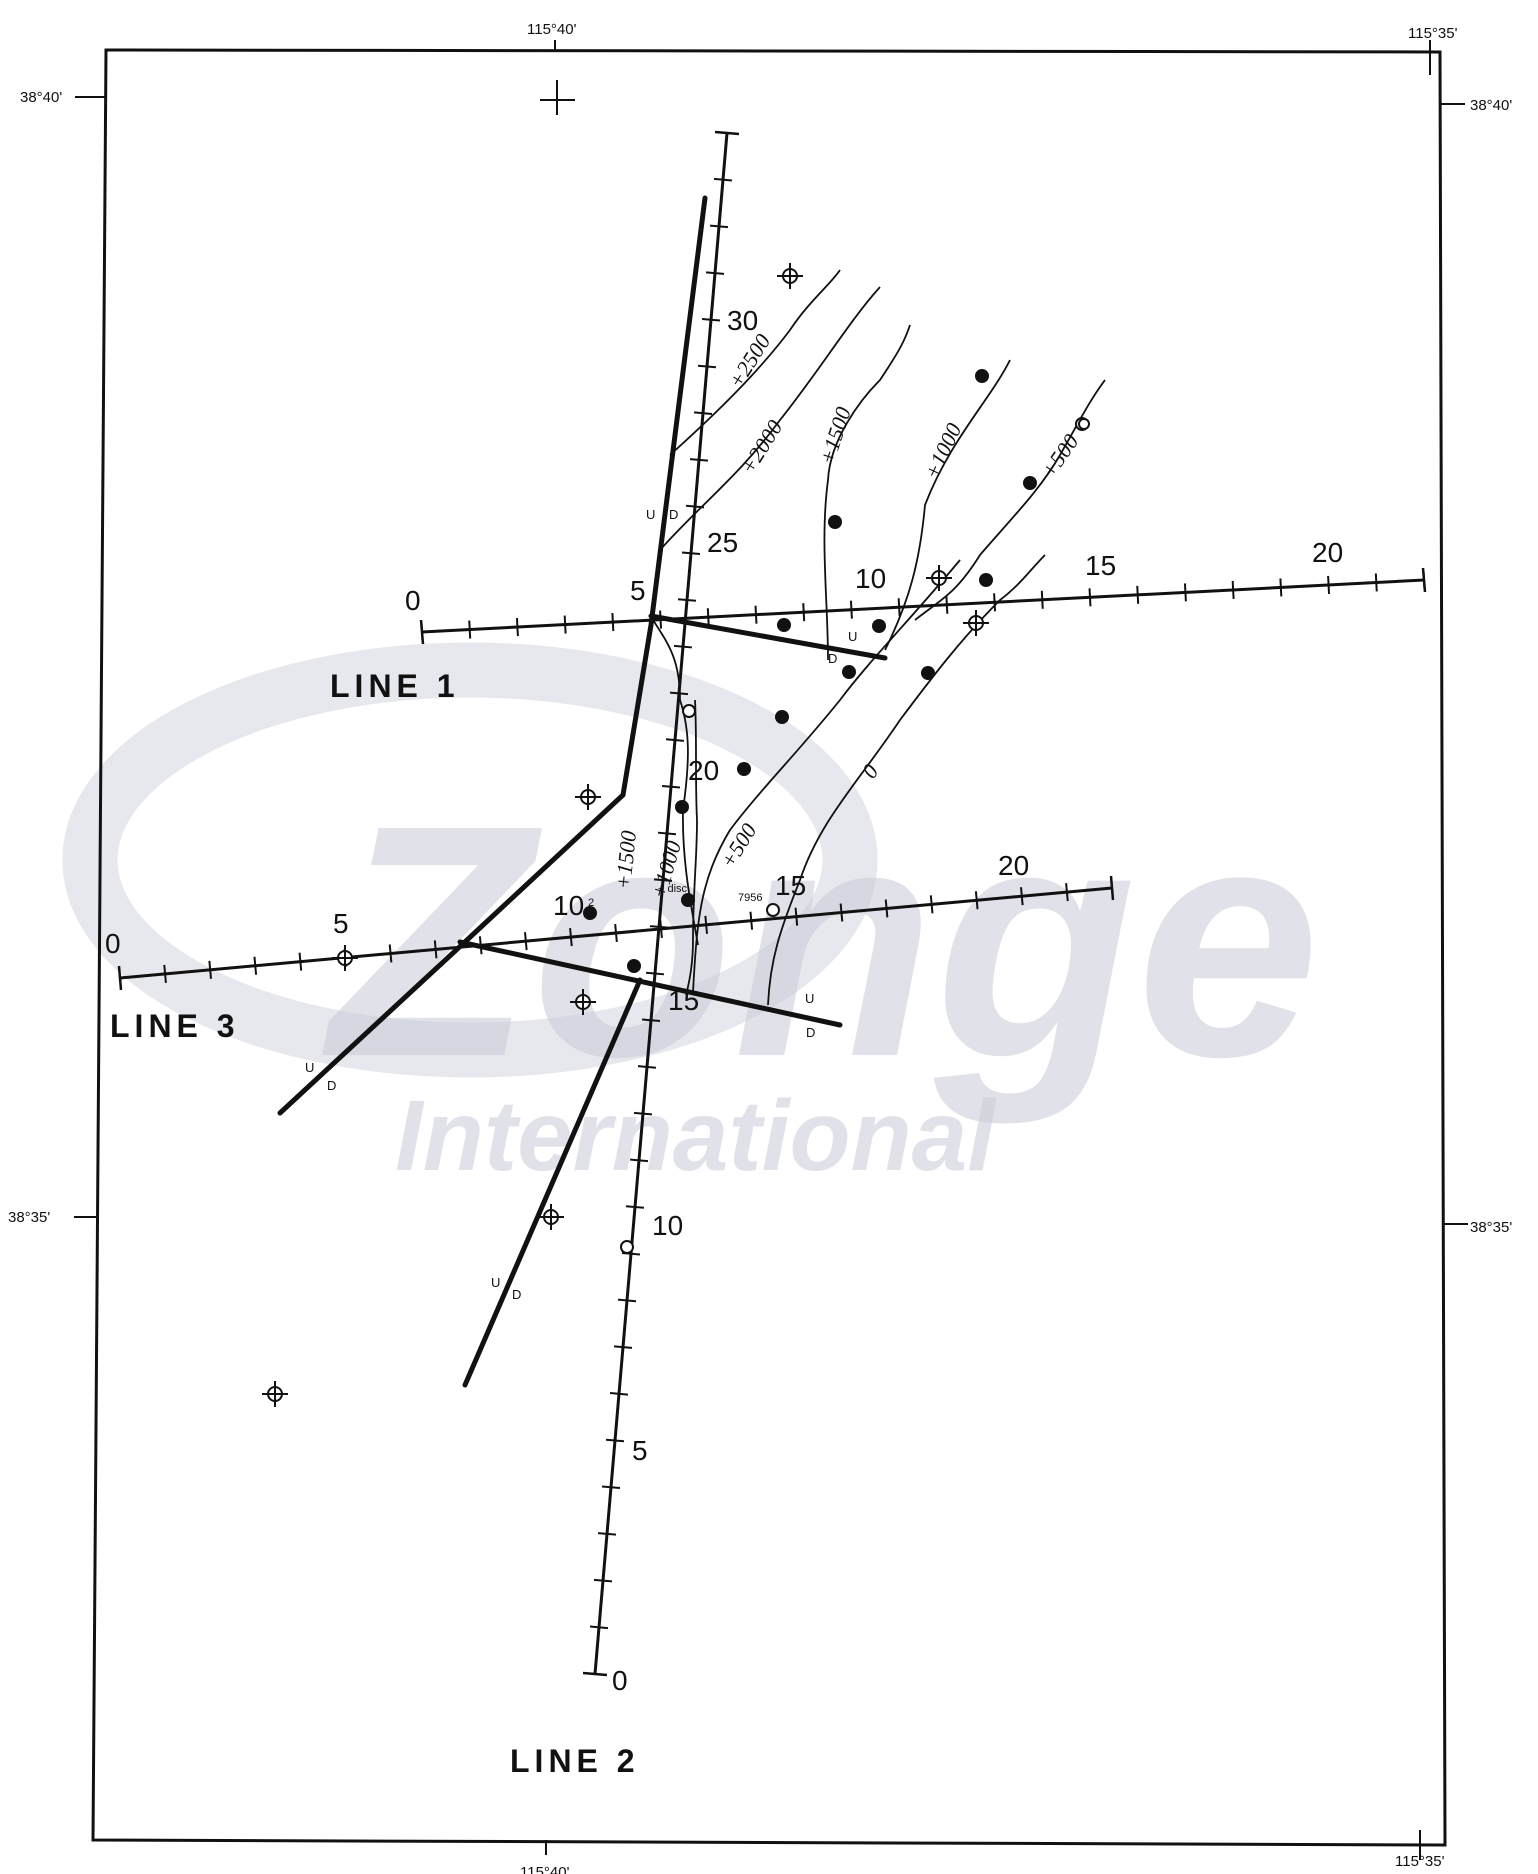 The width and height of the screenshot is (1538, 1874). I want to click on wells-filled, so click(810, 671).